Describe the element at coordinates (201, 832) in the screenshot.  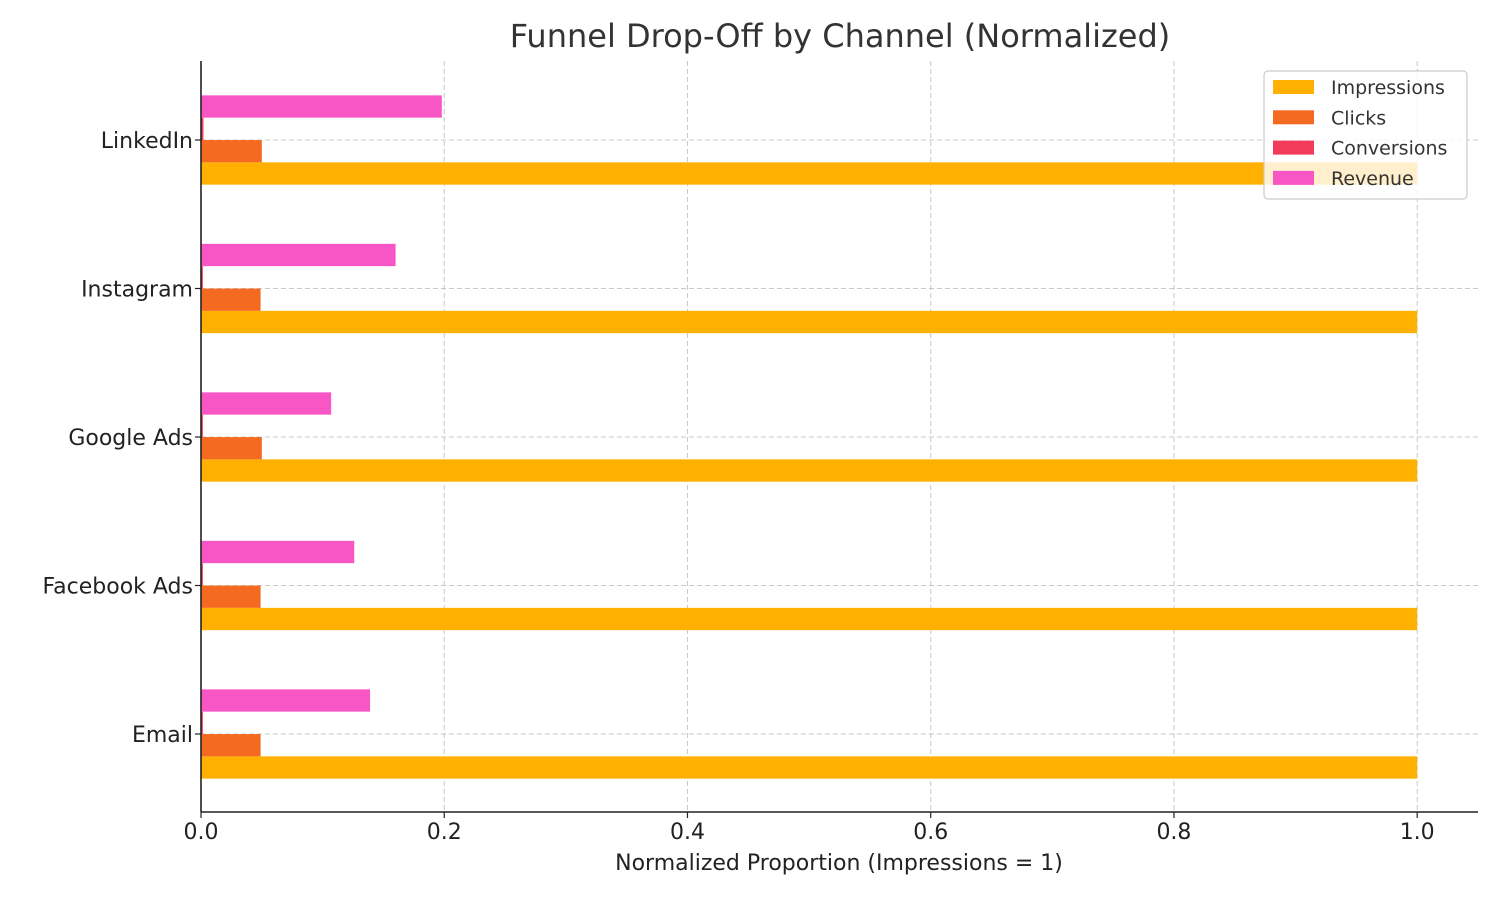
I see `x-tick-label: 0.0` at that location.